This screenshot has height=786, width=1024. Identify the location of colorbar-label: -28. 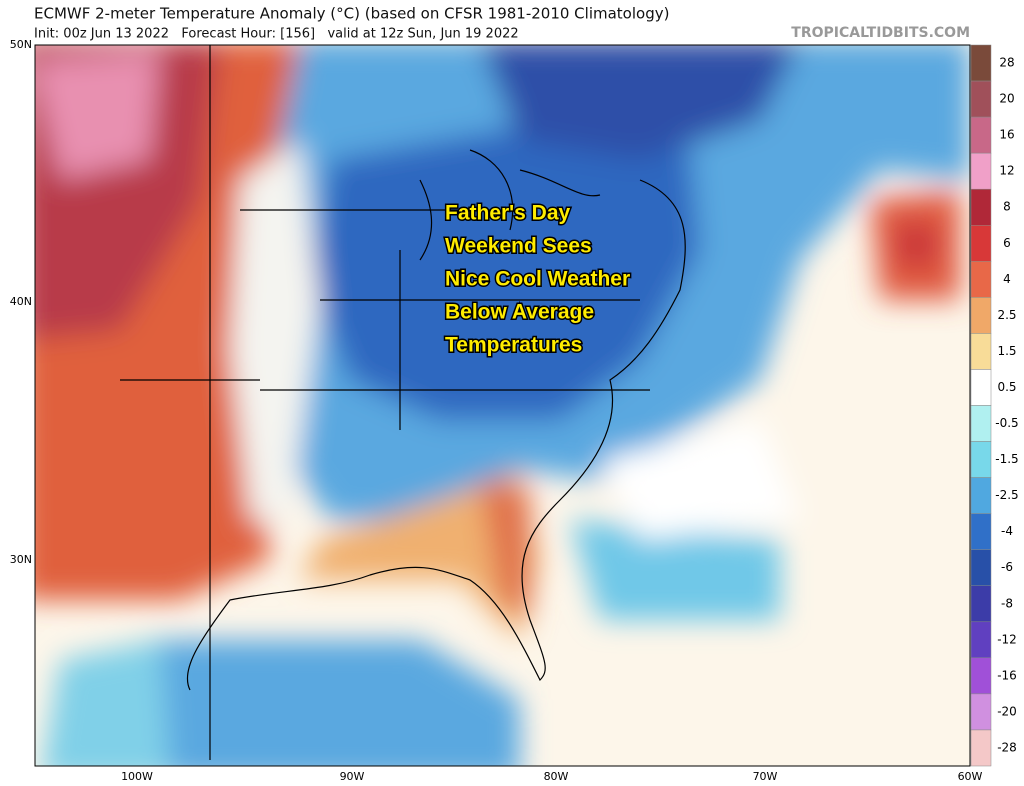
(1007, 747).